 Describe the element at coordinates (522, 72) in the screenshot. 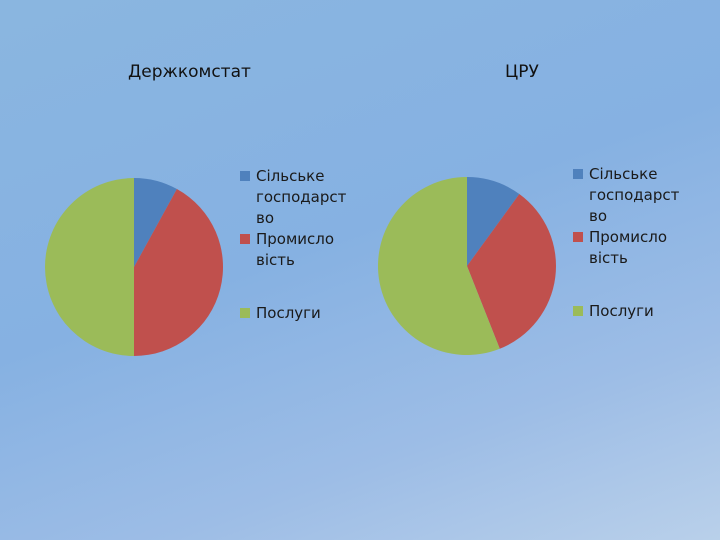

I see `chart-title-cia: ЦРУ` at that location.